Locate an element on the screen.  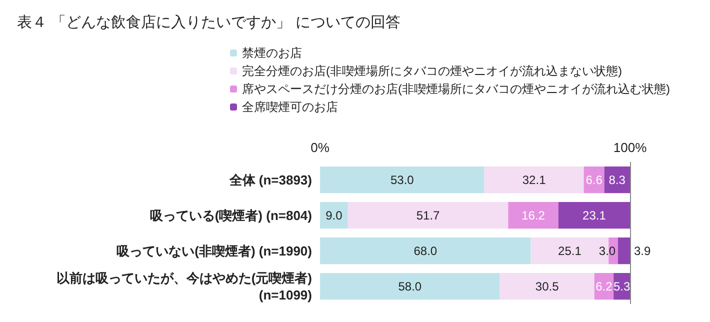
data-label: 30.5 is located at coordinates (547, 286).